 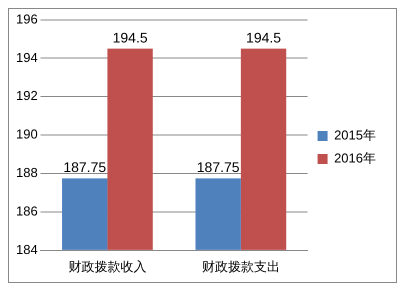 What do you see at coordinates (27, 96) in the screenshot?
I see `y-tick-label: 192` at bounding box center [27, 96].